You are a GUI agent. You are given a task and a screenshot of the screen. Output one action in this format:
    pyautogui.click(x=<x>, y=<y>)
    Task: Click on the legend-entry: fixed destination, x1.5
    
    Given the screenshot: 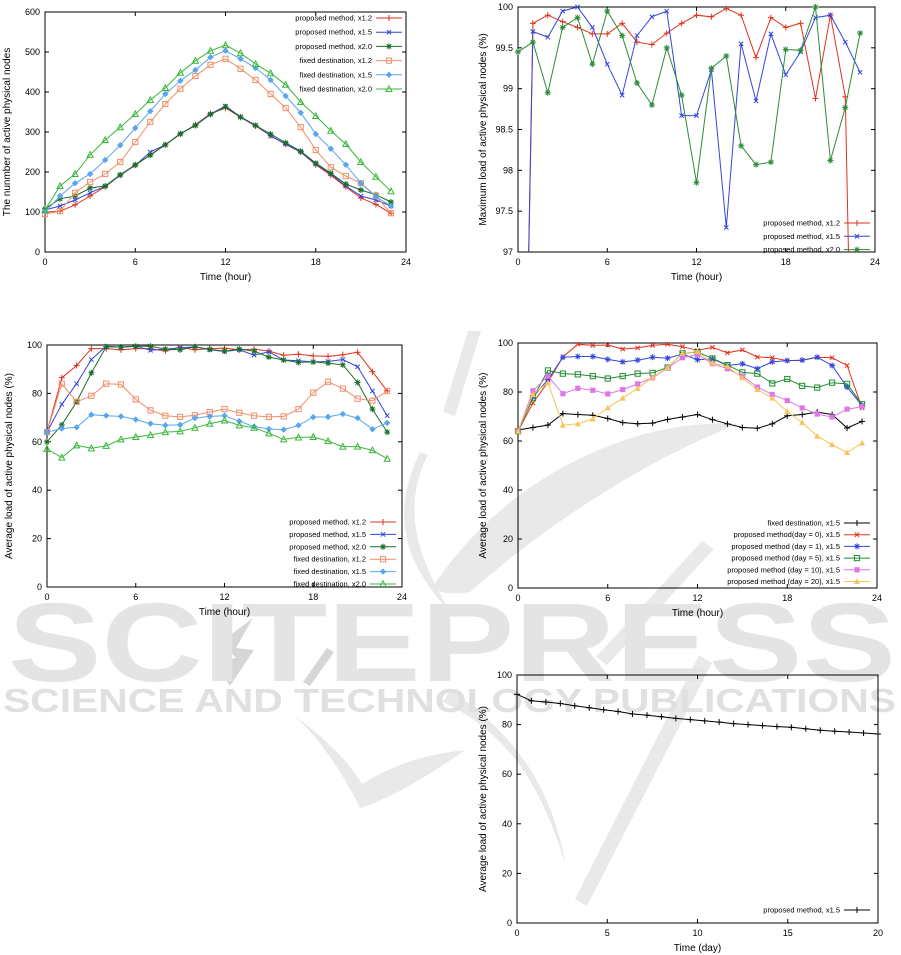 What is the action you would take?
    pyautogui.click(x=350, y=74)
    